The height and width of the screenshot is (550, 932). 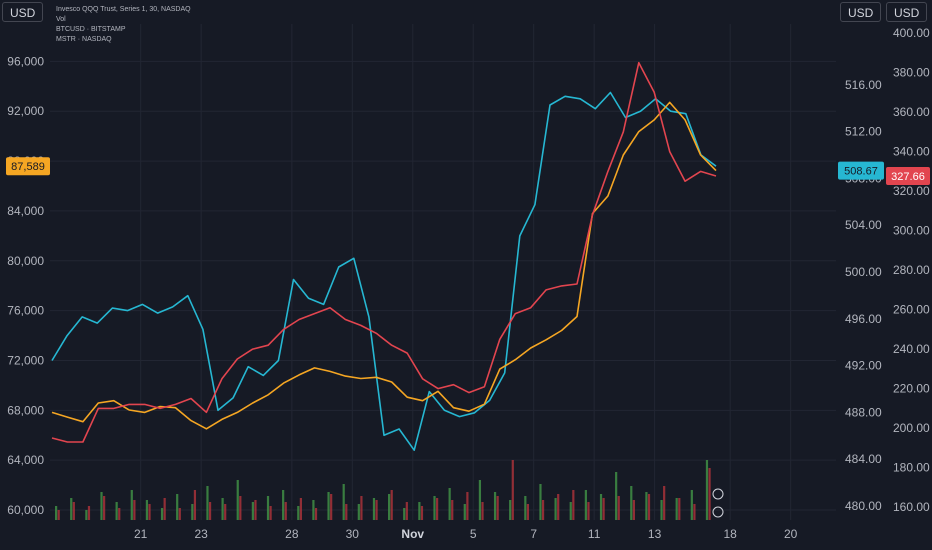 What do you see at coordinates (863, 412) in the screenshot?
I see `right-axis-1-tick: 488.00` at bounding box center [863, 412].